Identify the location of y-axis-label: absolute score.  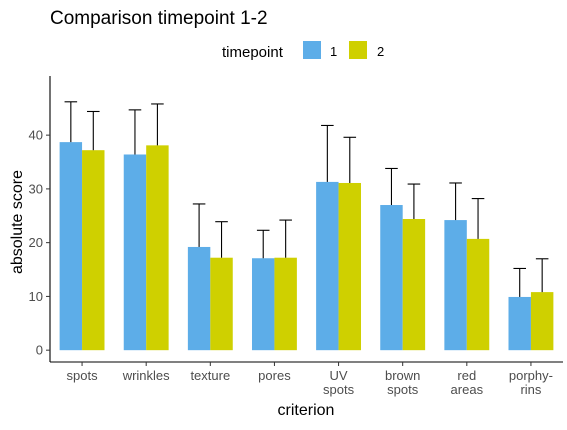
(17, 222).